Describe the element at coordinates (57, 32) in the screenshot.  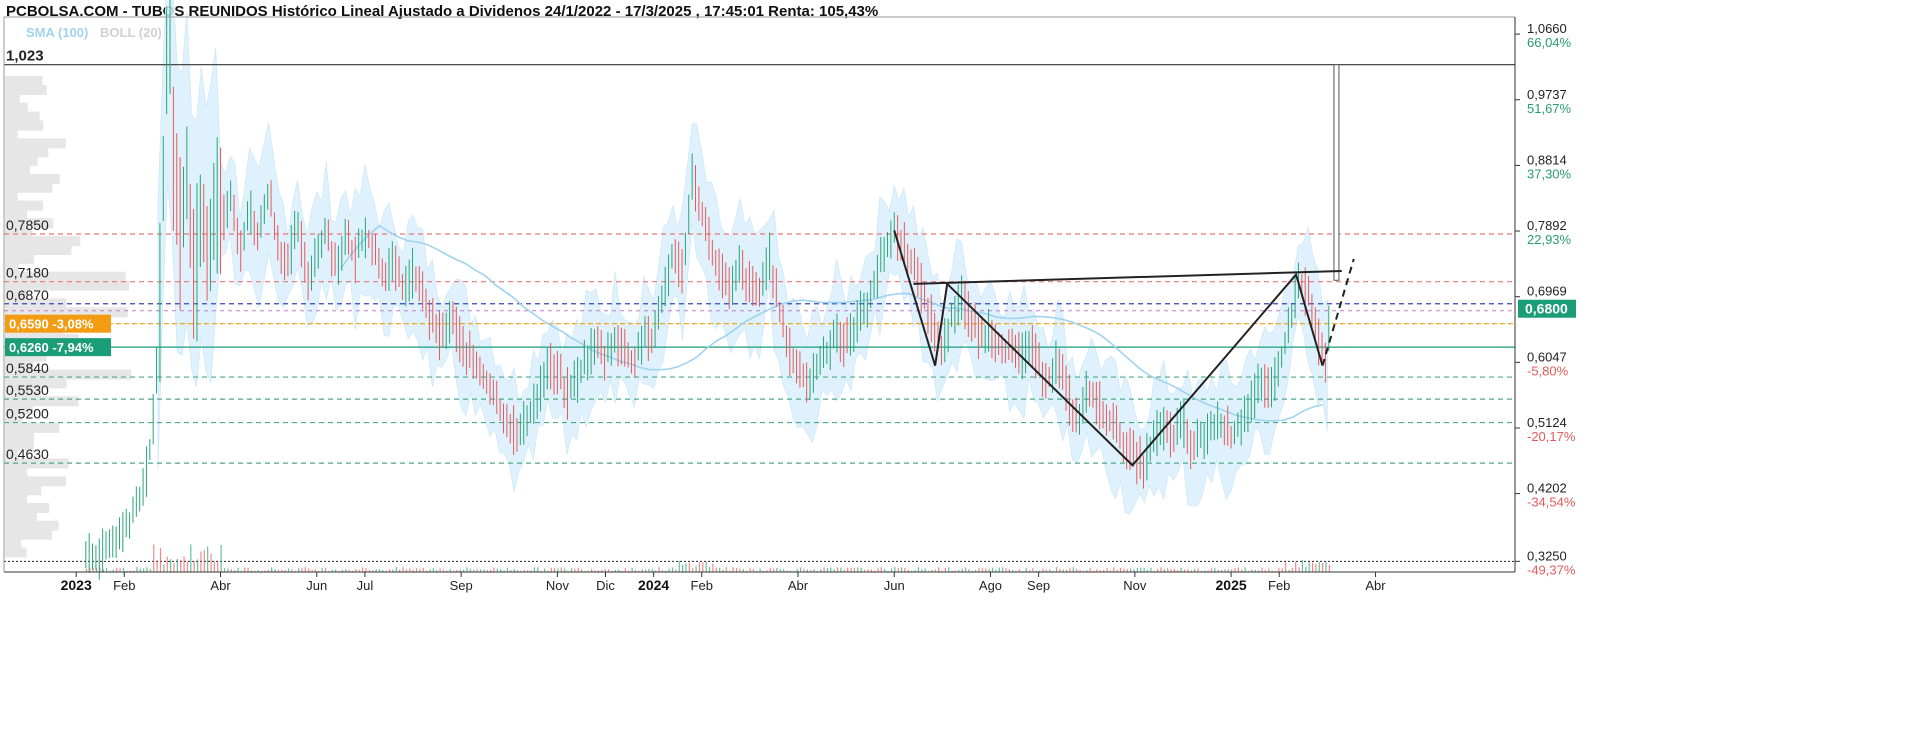
I see `legend-sma: SMA (100)` at that location.